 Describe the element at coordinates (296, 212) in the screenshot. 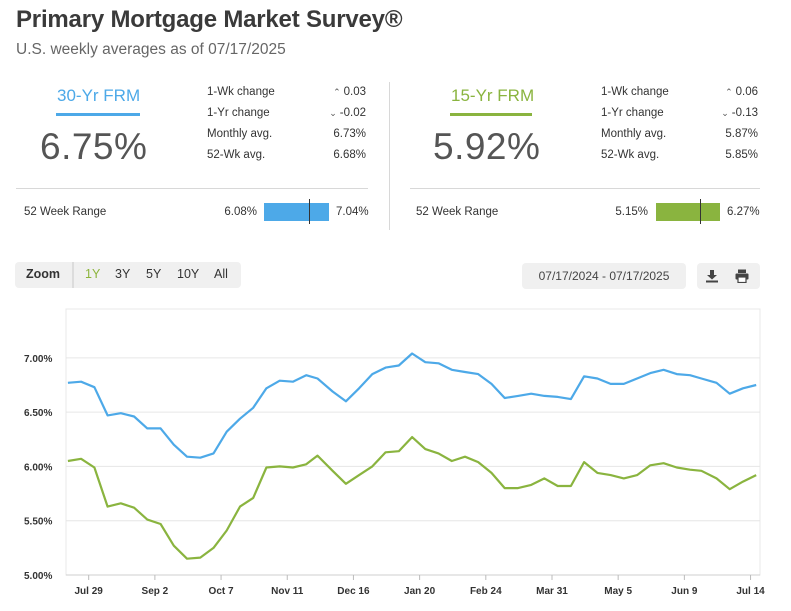

I see `frm30-range-bar` at that location.